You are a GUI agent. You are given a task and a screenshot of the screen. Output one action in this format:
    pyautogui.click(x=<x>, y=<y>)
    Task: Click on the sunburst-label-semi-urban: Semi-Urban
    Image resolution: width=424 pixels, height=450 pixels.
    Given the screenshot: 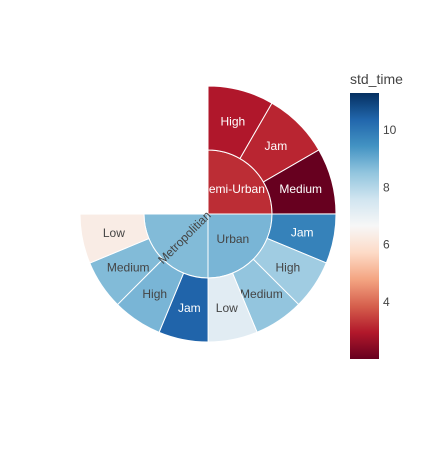 What is the action you would take?
    pyautogui.click(x=233, y=189)
    